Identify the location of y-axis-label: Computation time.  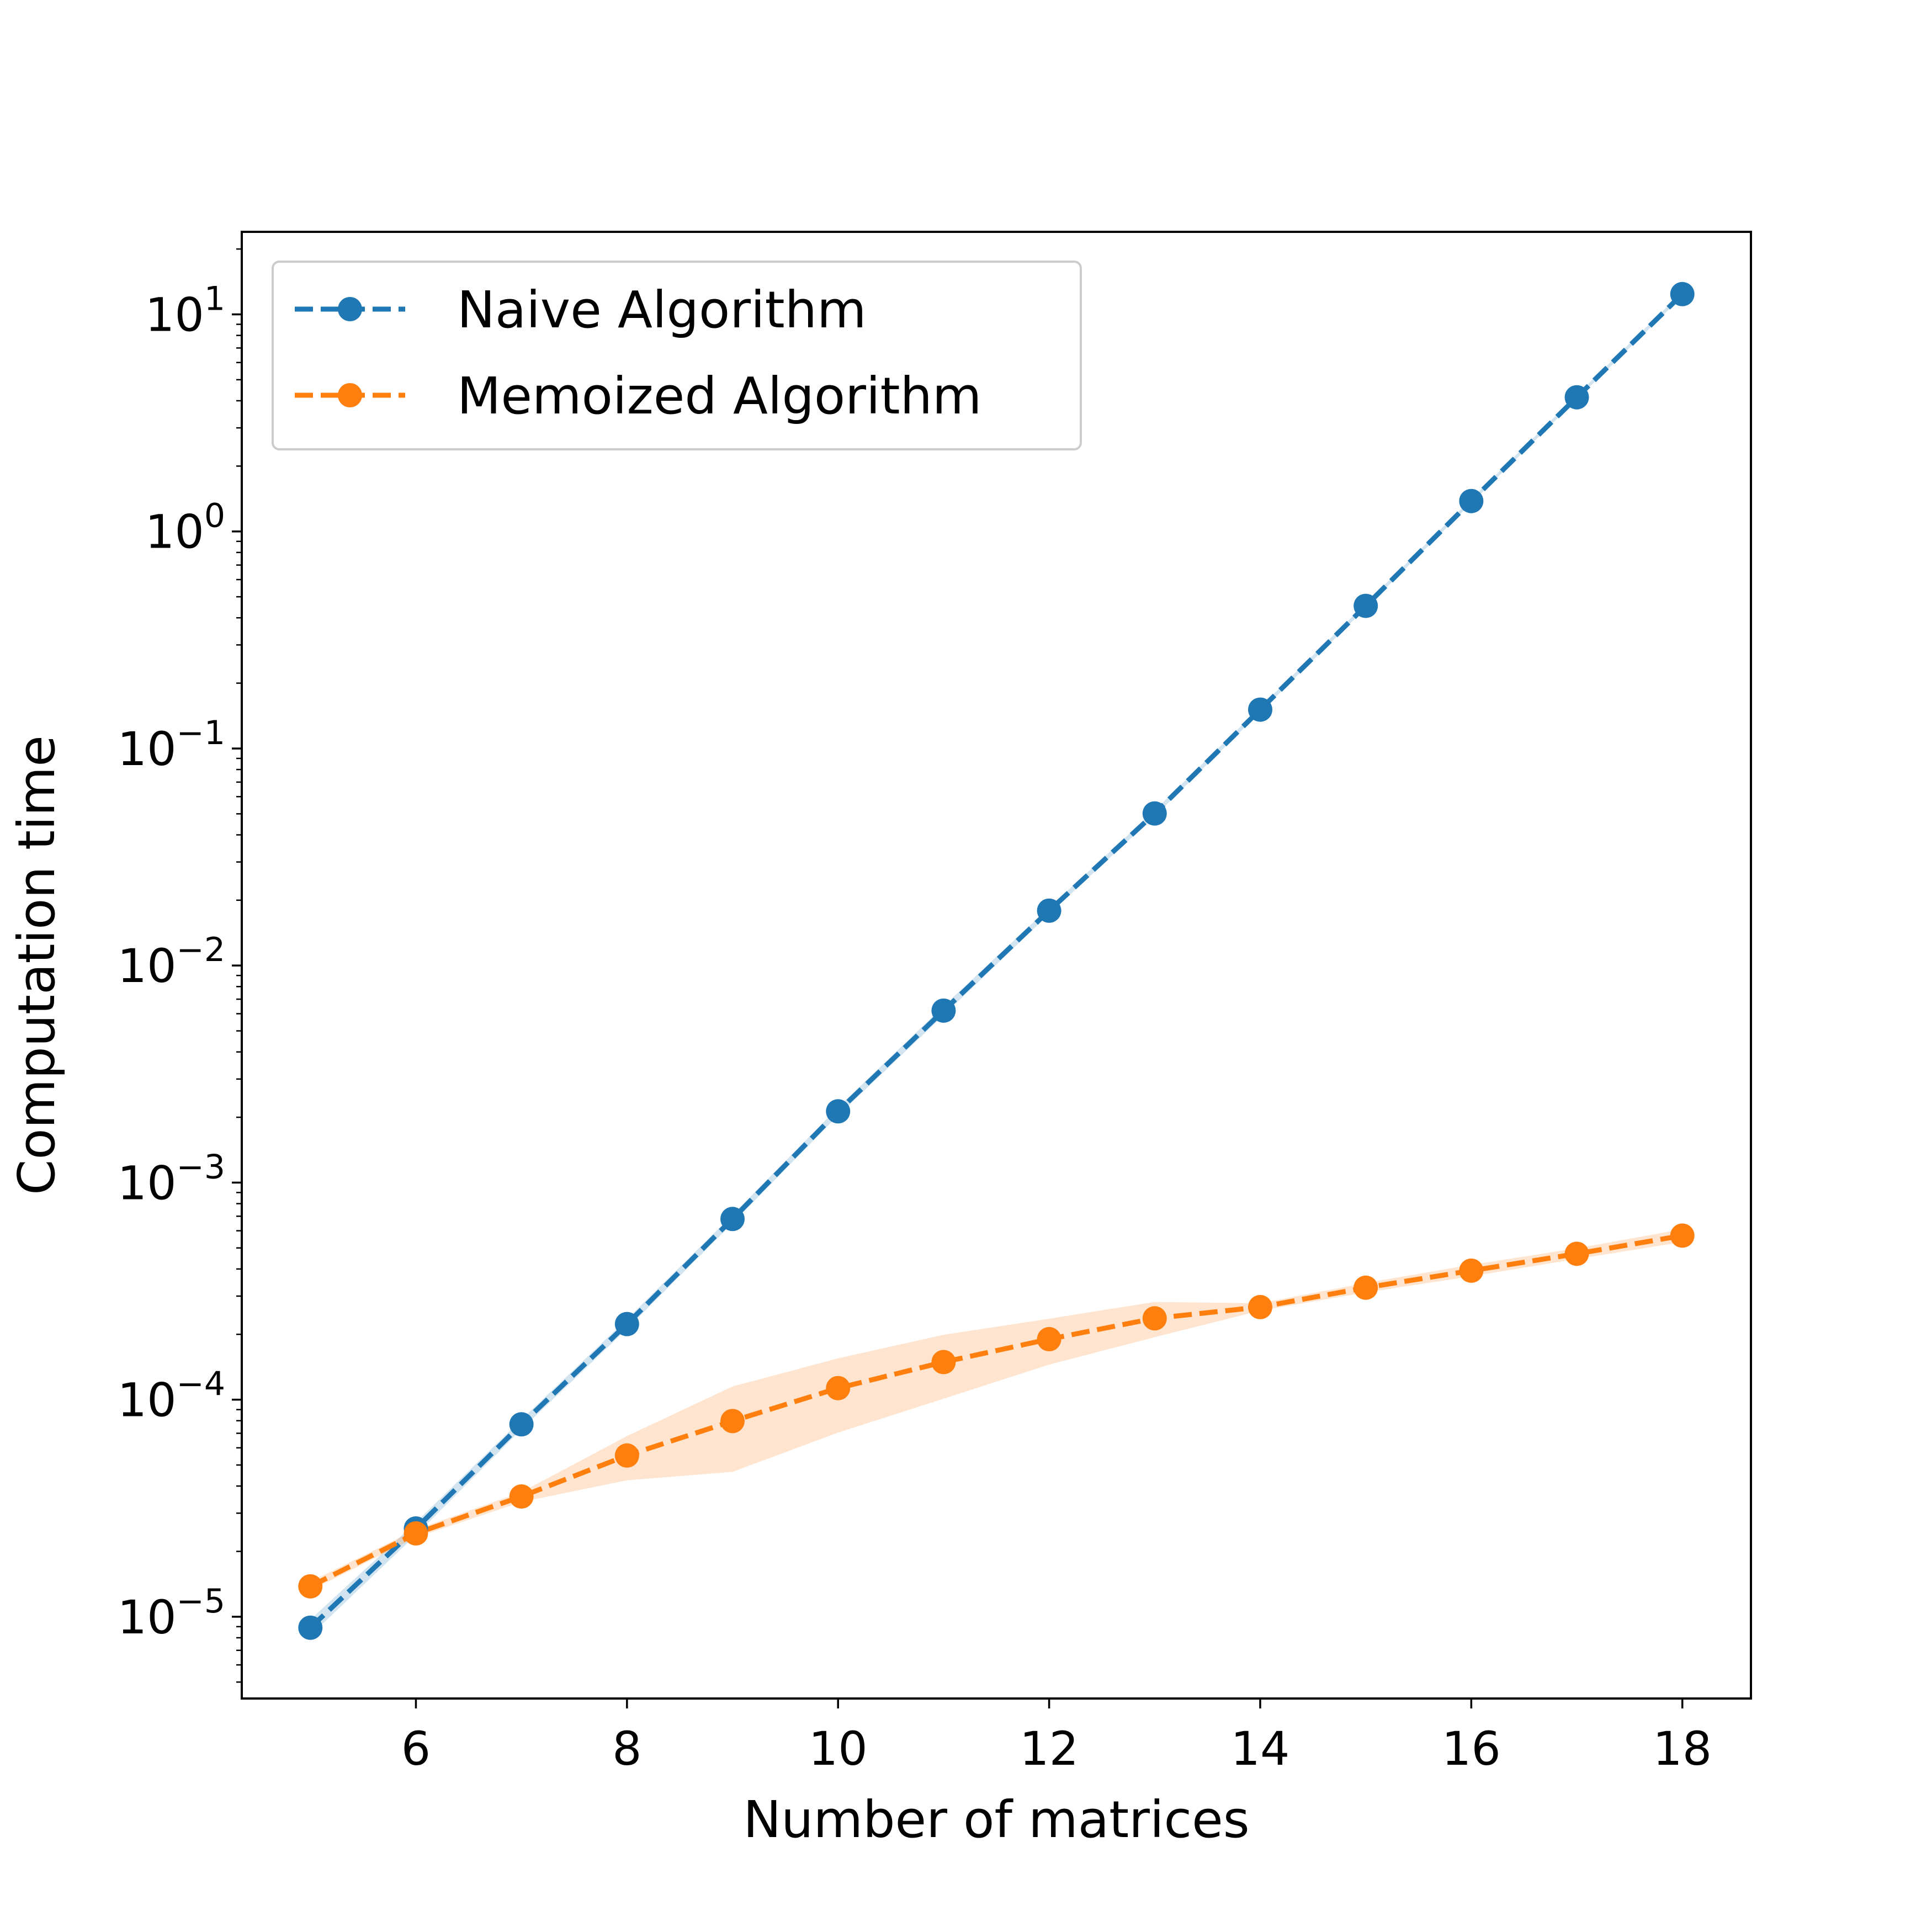
(37, 965).